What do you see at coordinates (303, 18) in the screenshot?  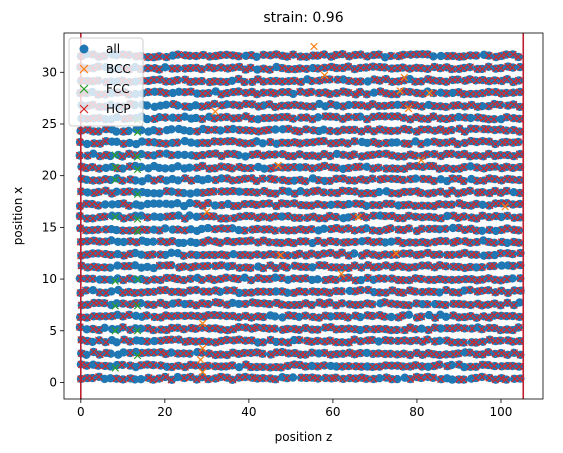 I see `chart-title: strain: 0.96` at bounding box center [303, 18].